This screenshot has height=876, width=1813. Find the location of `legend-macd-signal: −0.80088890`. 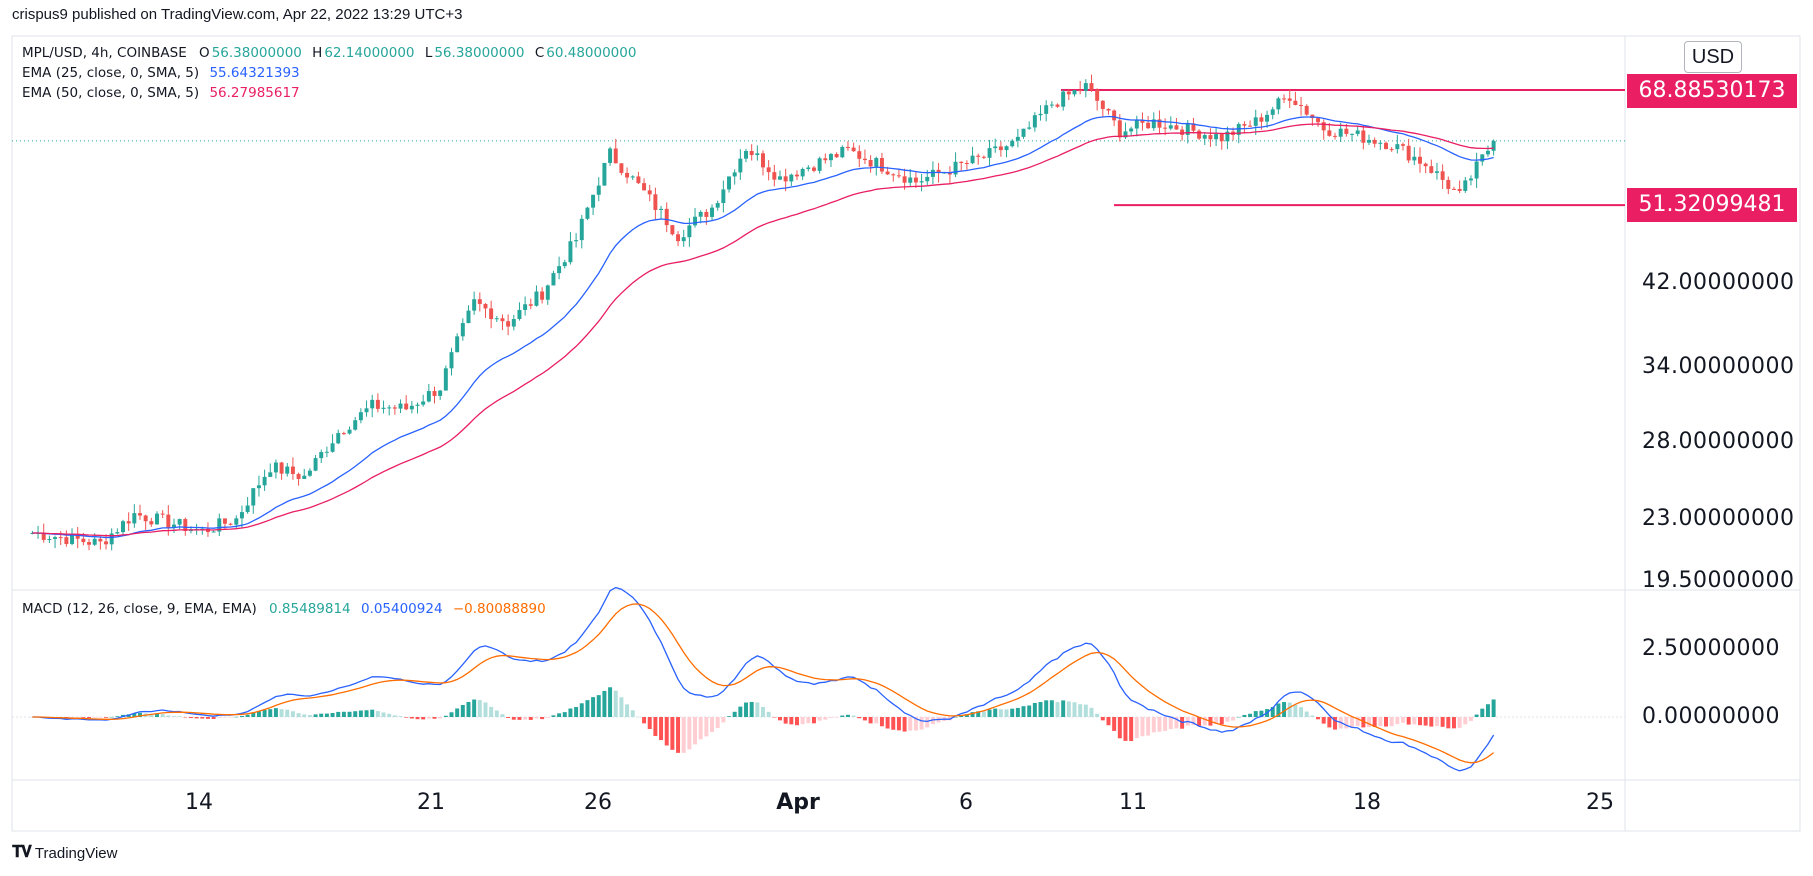

legend-macd-signal: −0.80088890 is located at coordinates (499, 609).